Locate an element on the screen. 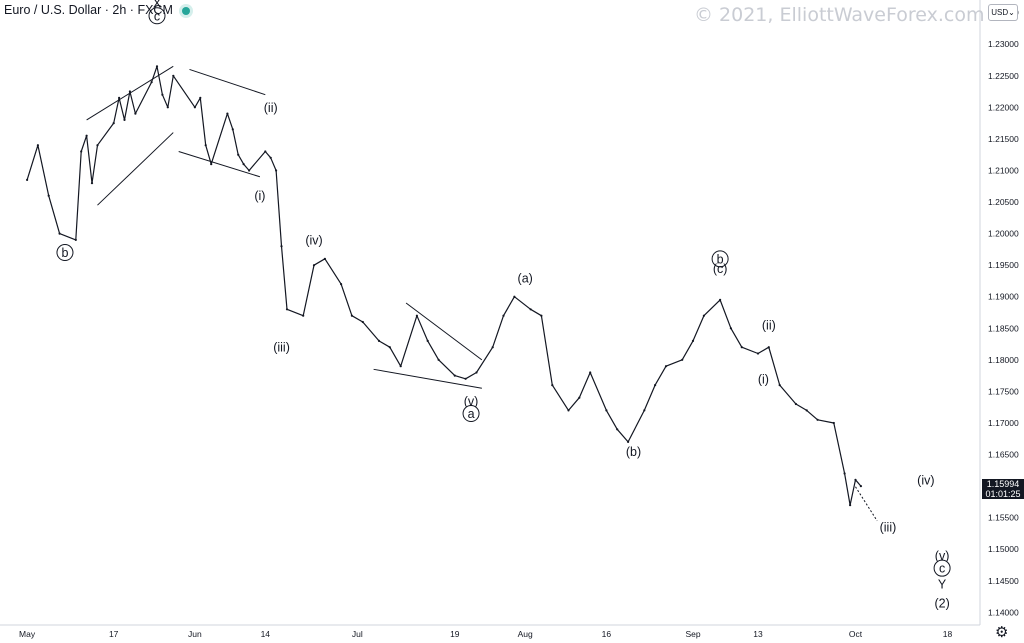  time-tick-label: 18 is located at coordinates (948, 634).